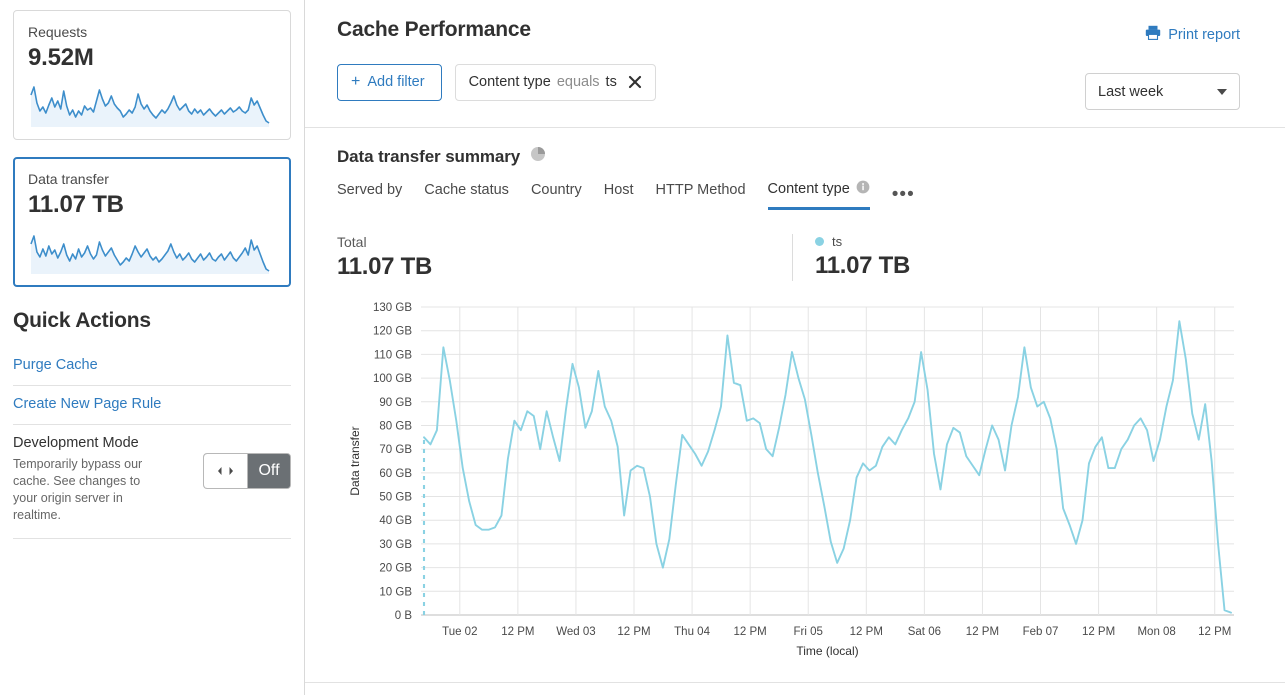 This screenshot has width=1285, height=695. I want to click on svg-text: Mon 08, so click(1156, 632).